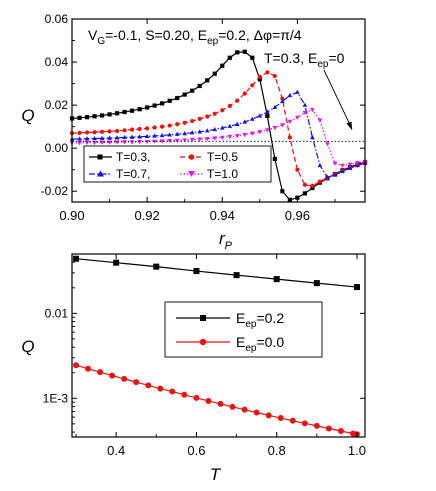 The height and width of the screenshot is (491, 436). Describe the element at coordinates (222, 174) in the screenshot. I see `legend-label-t10: T=1.0` at that location.